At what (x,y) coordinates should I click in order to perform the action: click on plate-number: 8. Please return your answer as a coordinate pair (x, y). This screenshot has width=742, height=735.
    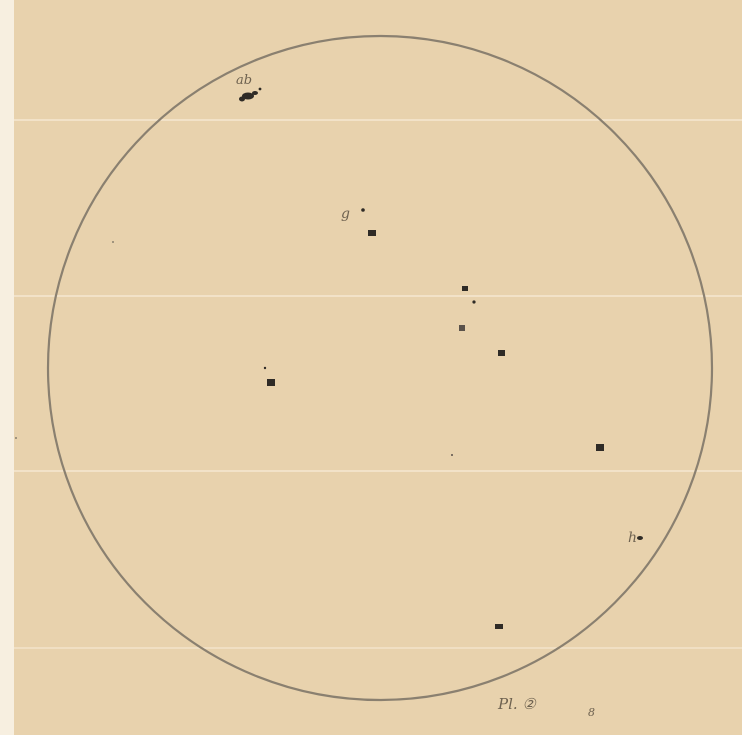
    Looking at the image, I should click on (591, 712).